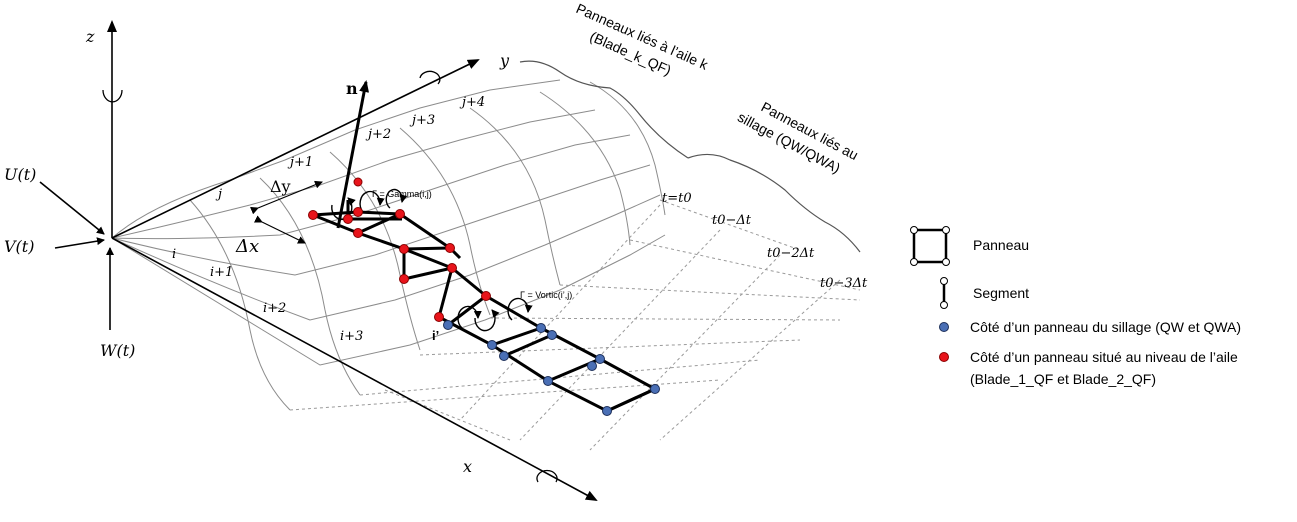 The height and width of the screenshot is (522, 1297). What do you see at coordinates (72, 208) in the screenshot?
I see `u-velocity-arrow` at bounding box center [72, 208].